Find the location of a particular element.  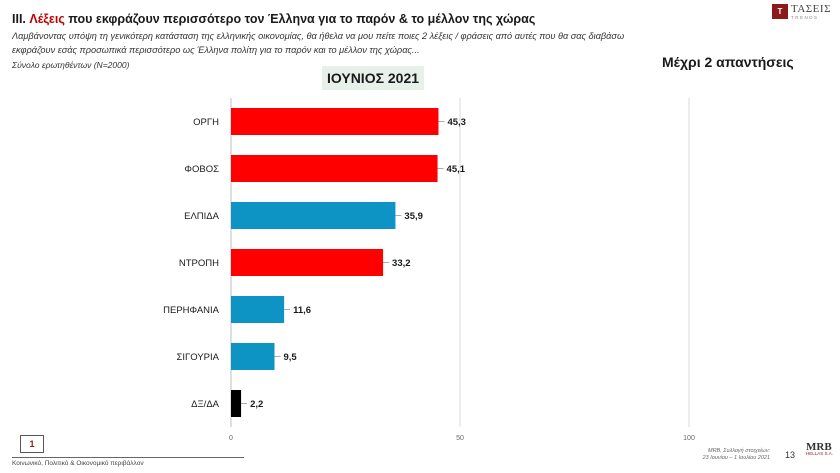

source-line-1: MRB, Συλλογή στοιχείων: is located at coordinates (738, 451).